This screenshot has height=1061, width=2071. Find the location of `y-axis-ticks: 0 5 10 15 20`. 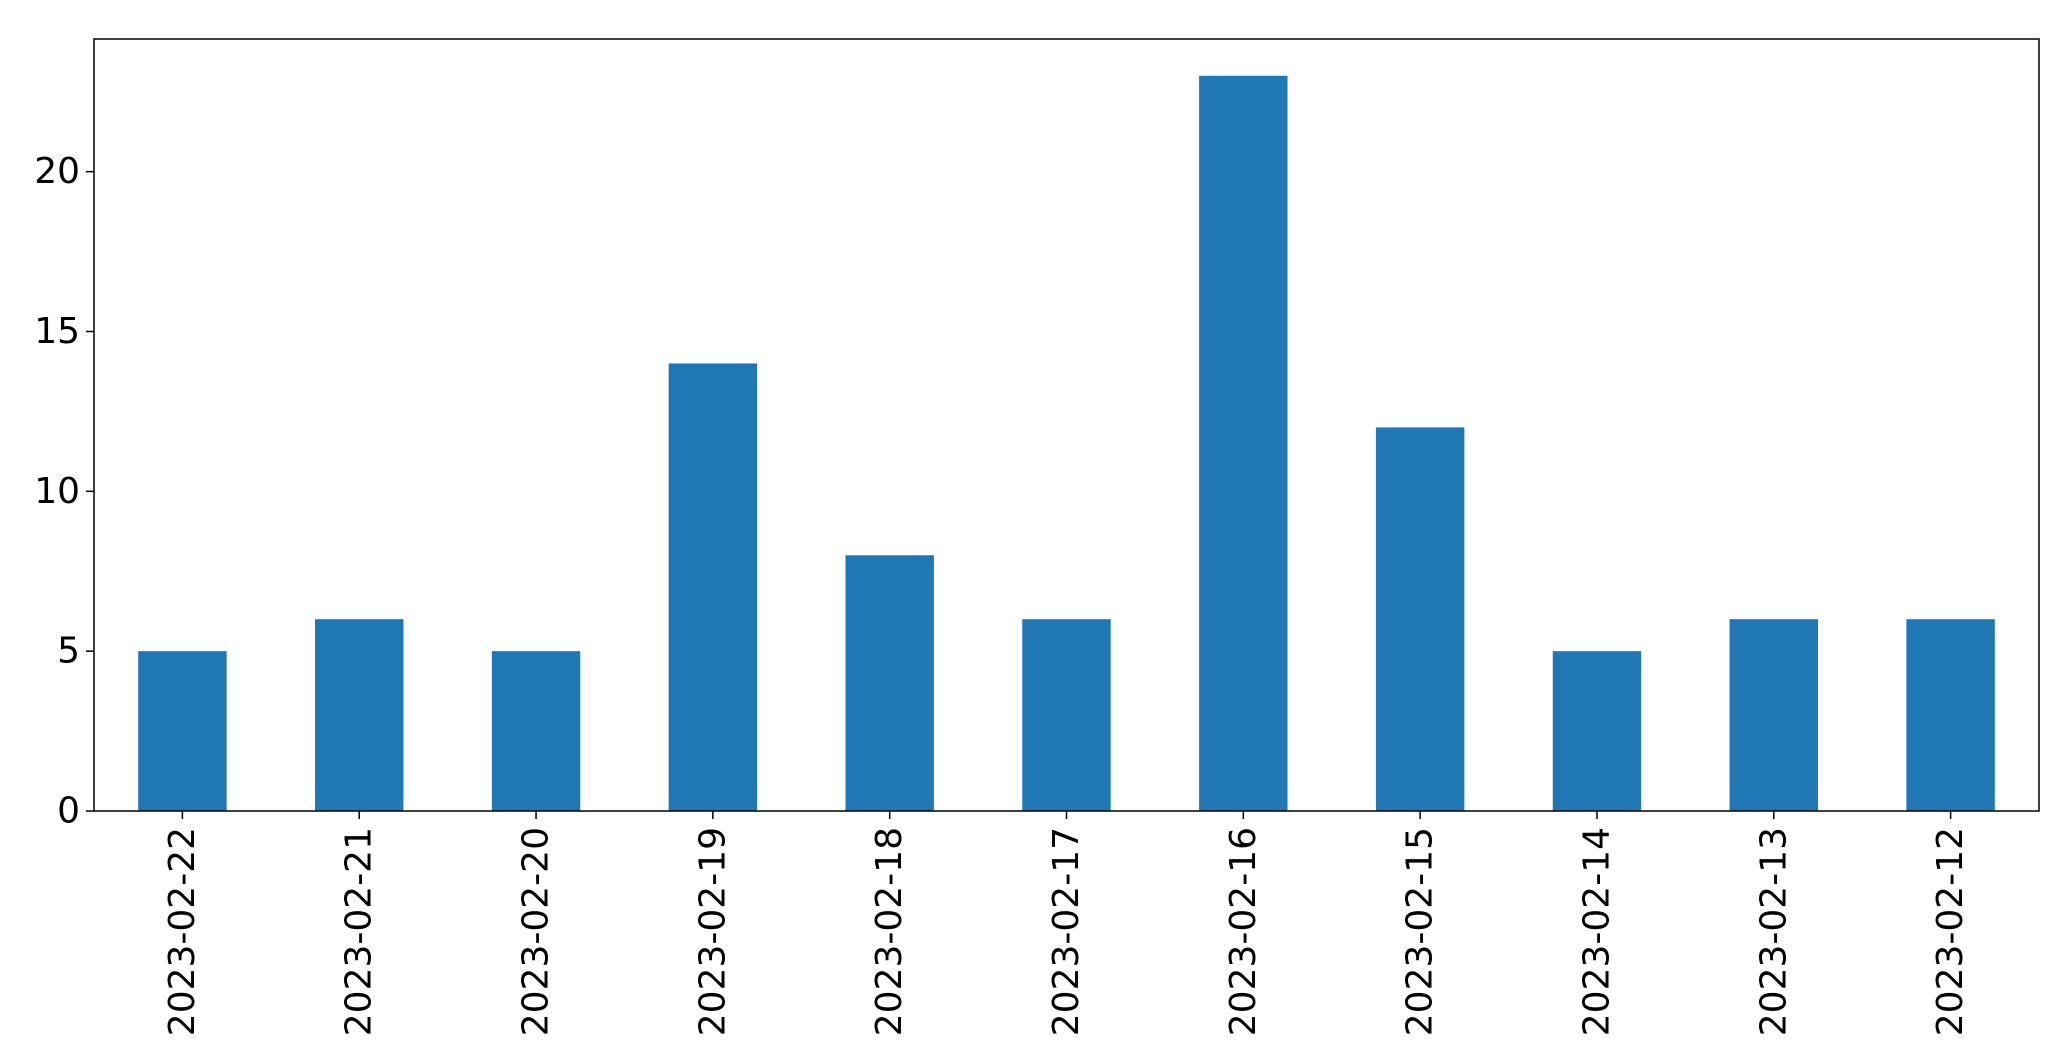

y-axis-ticks: 0 5 10 15 20 is located at coordinates (64, 491).